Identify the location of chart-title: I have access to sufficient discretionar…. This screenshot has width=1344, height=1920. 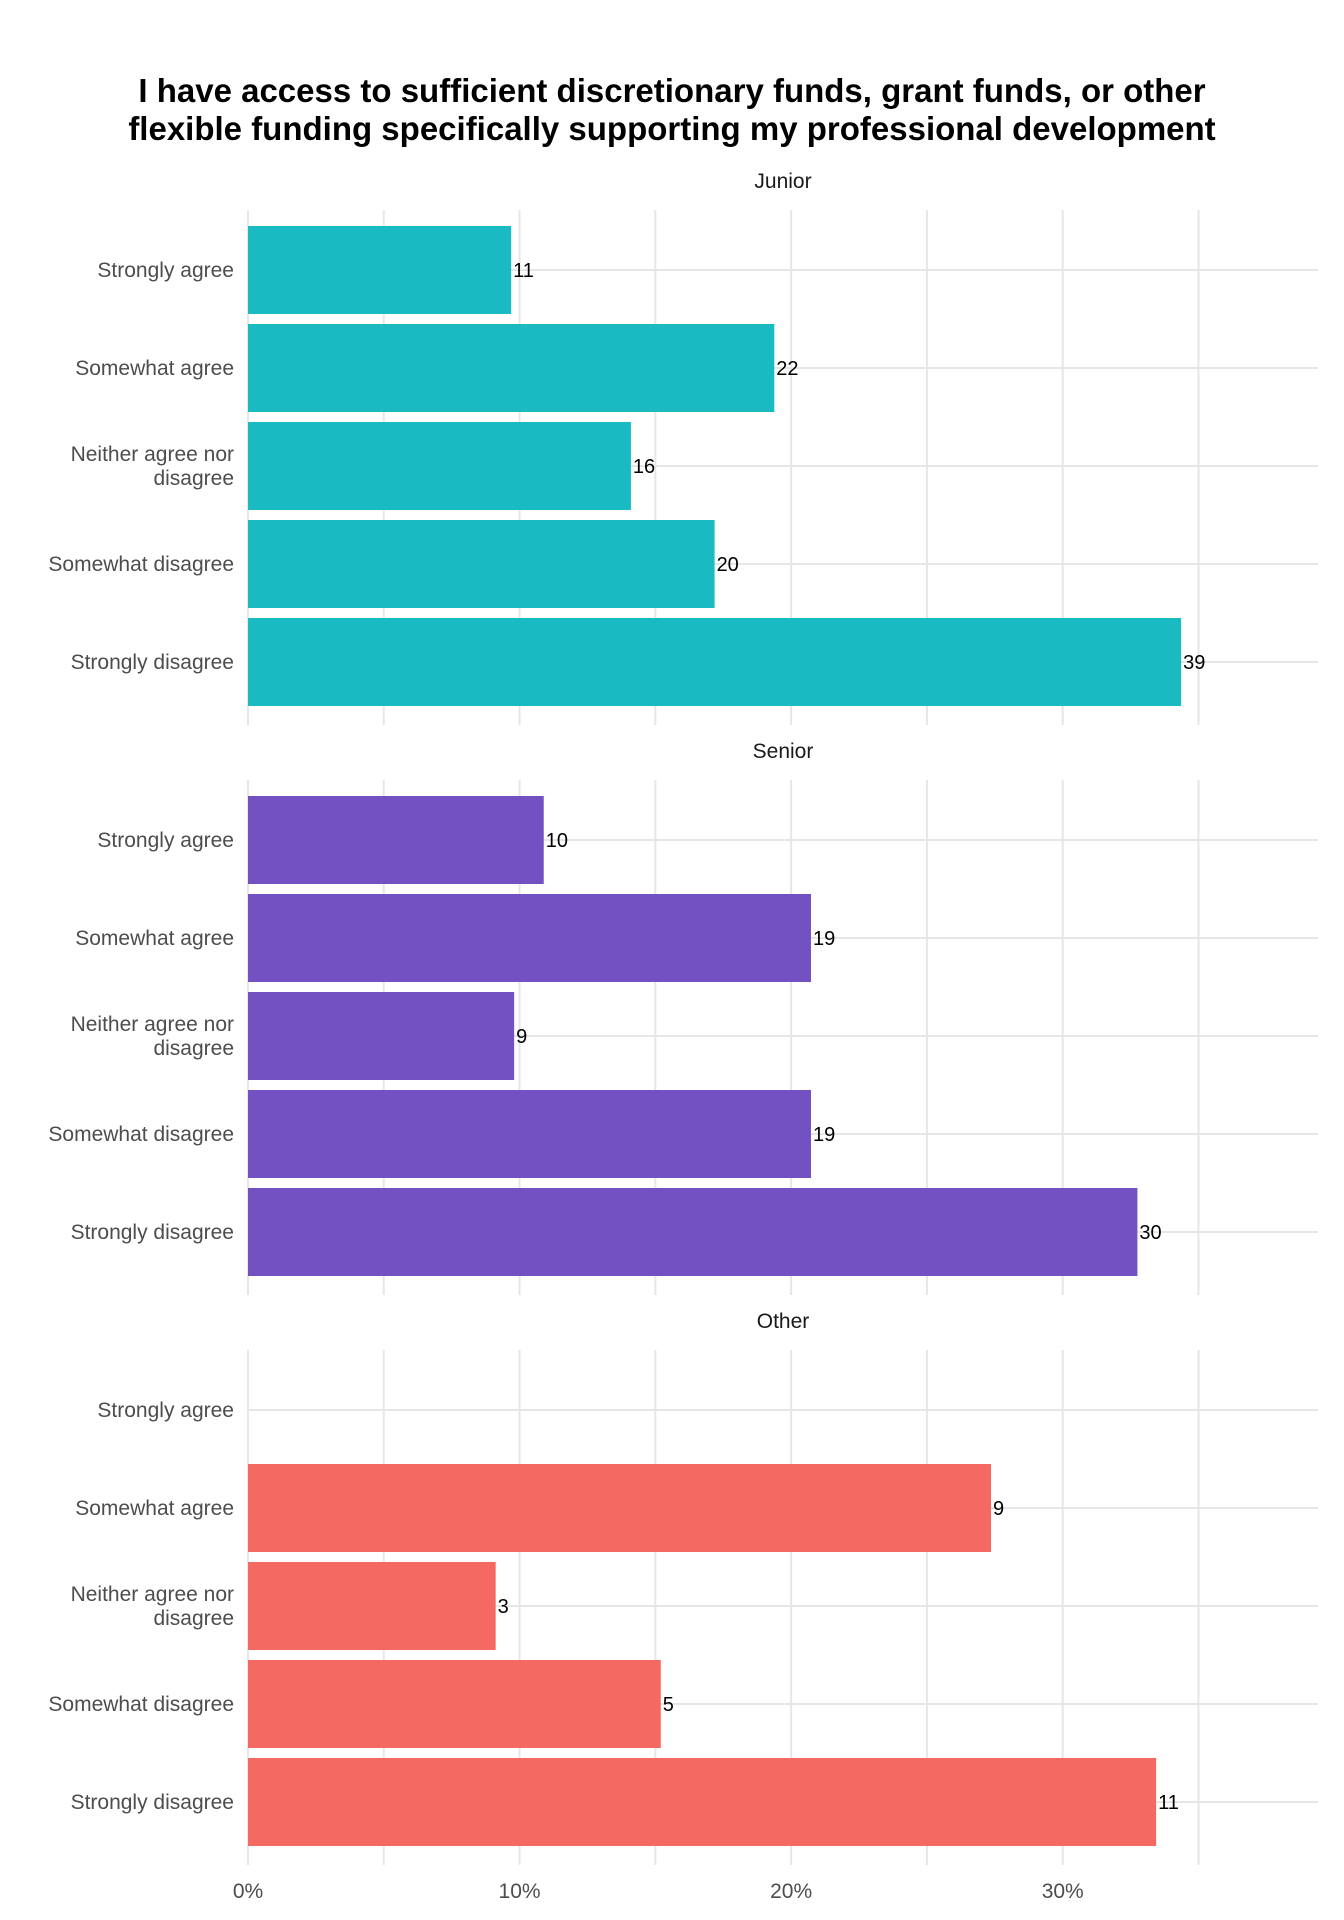
(672, 110).